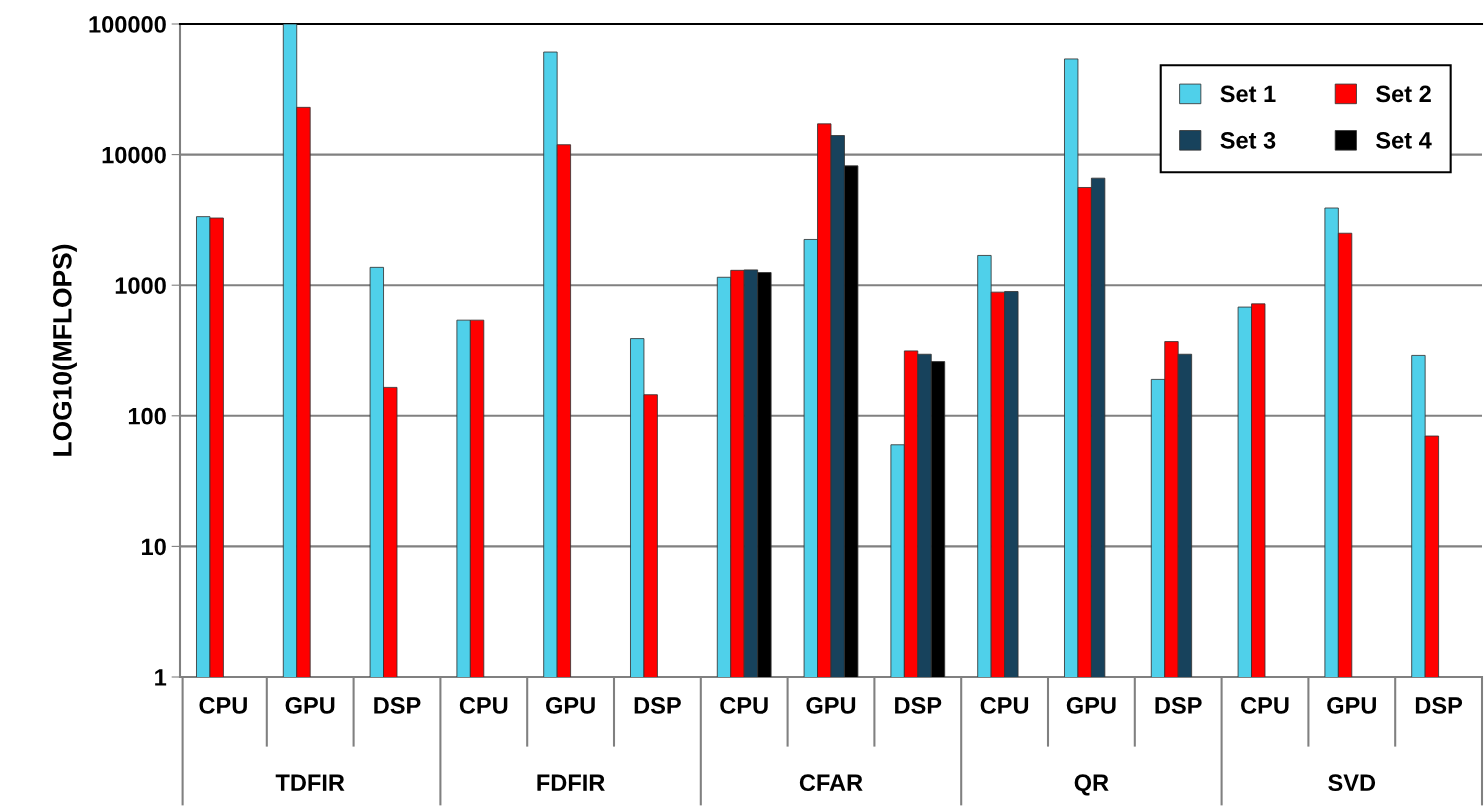 The width and height of the screenshot is (1484, 811). I want to click on text: TDFIR, so click(310, 782).